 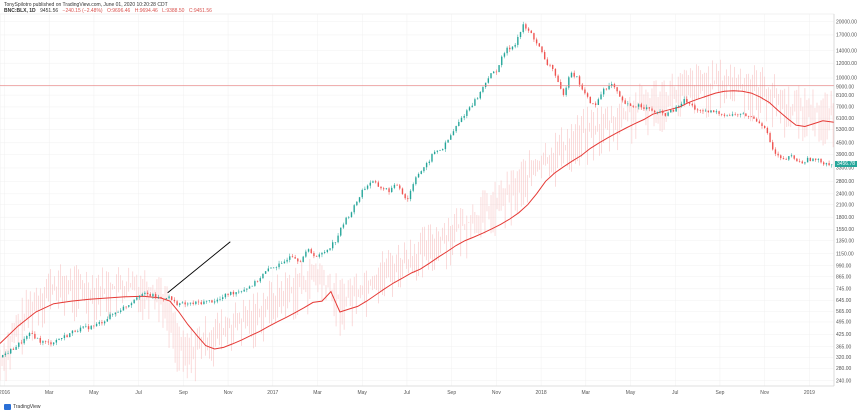 What do you see at coordinates (844, 323) in the screenshot?
I see `y-tick-label: 495.00` at bounding box center [844, 323].